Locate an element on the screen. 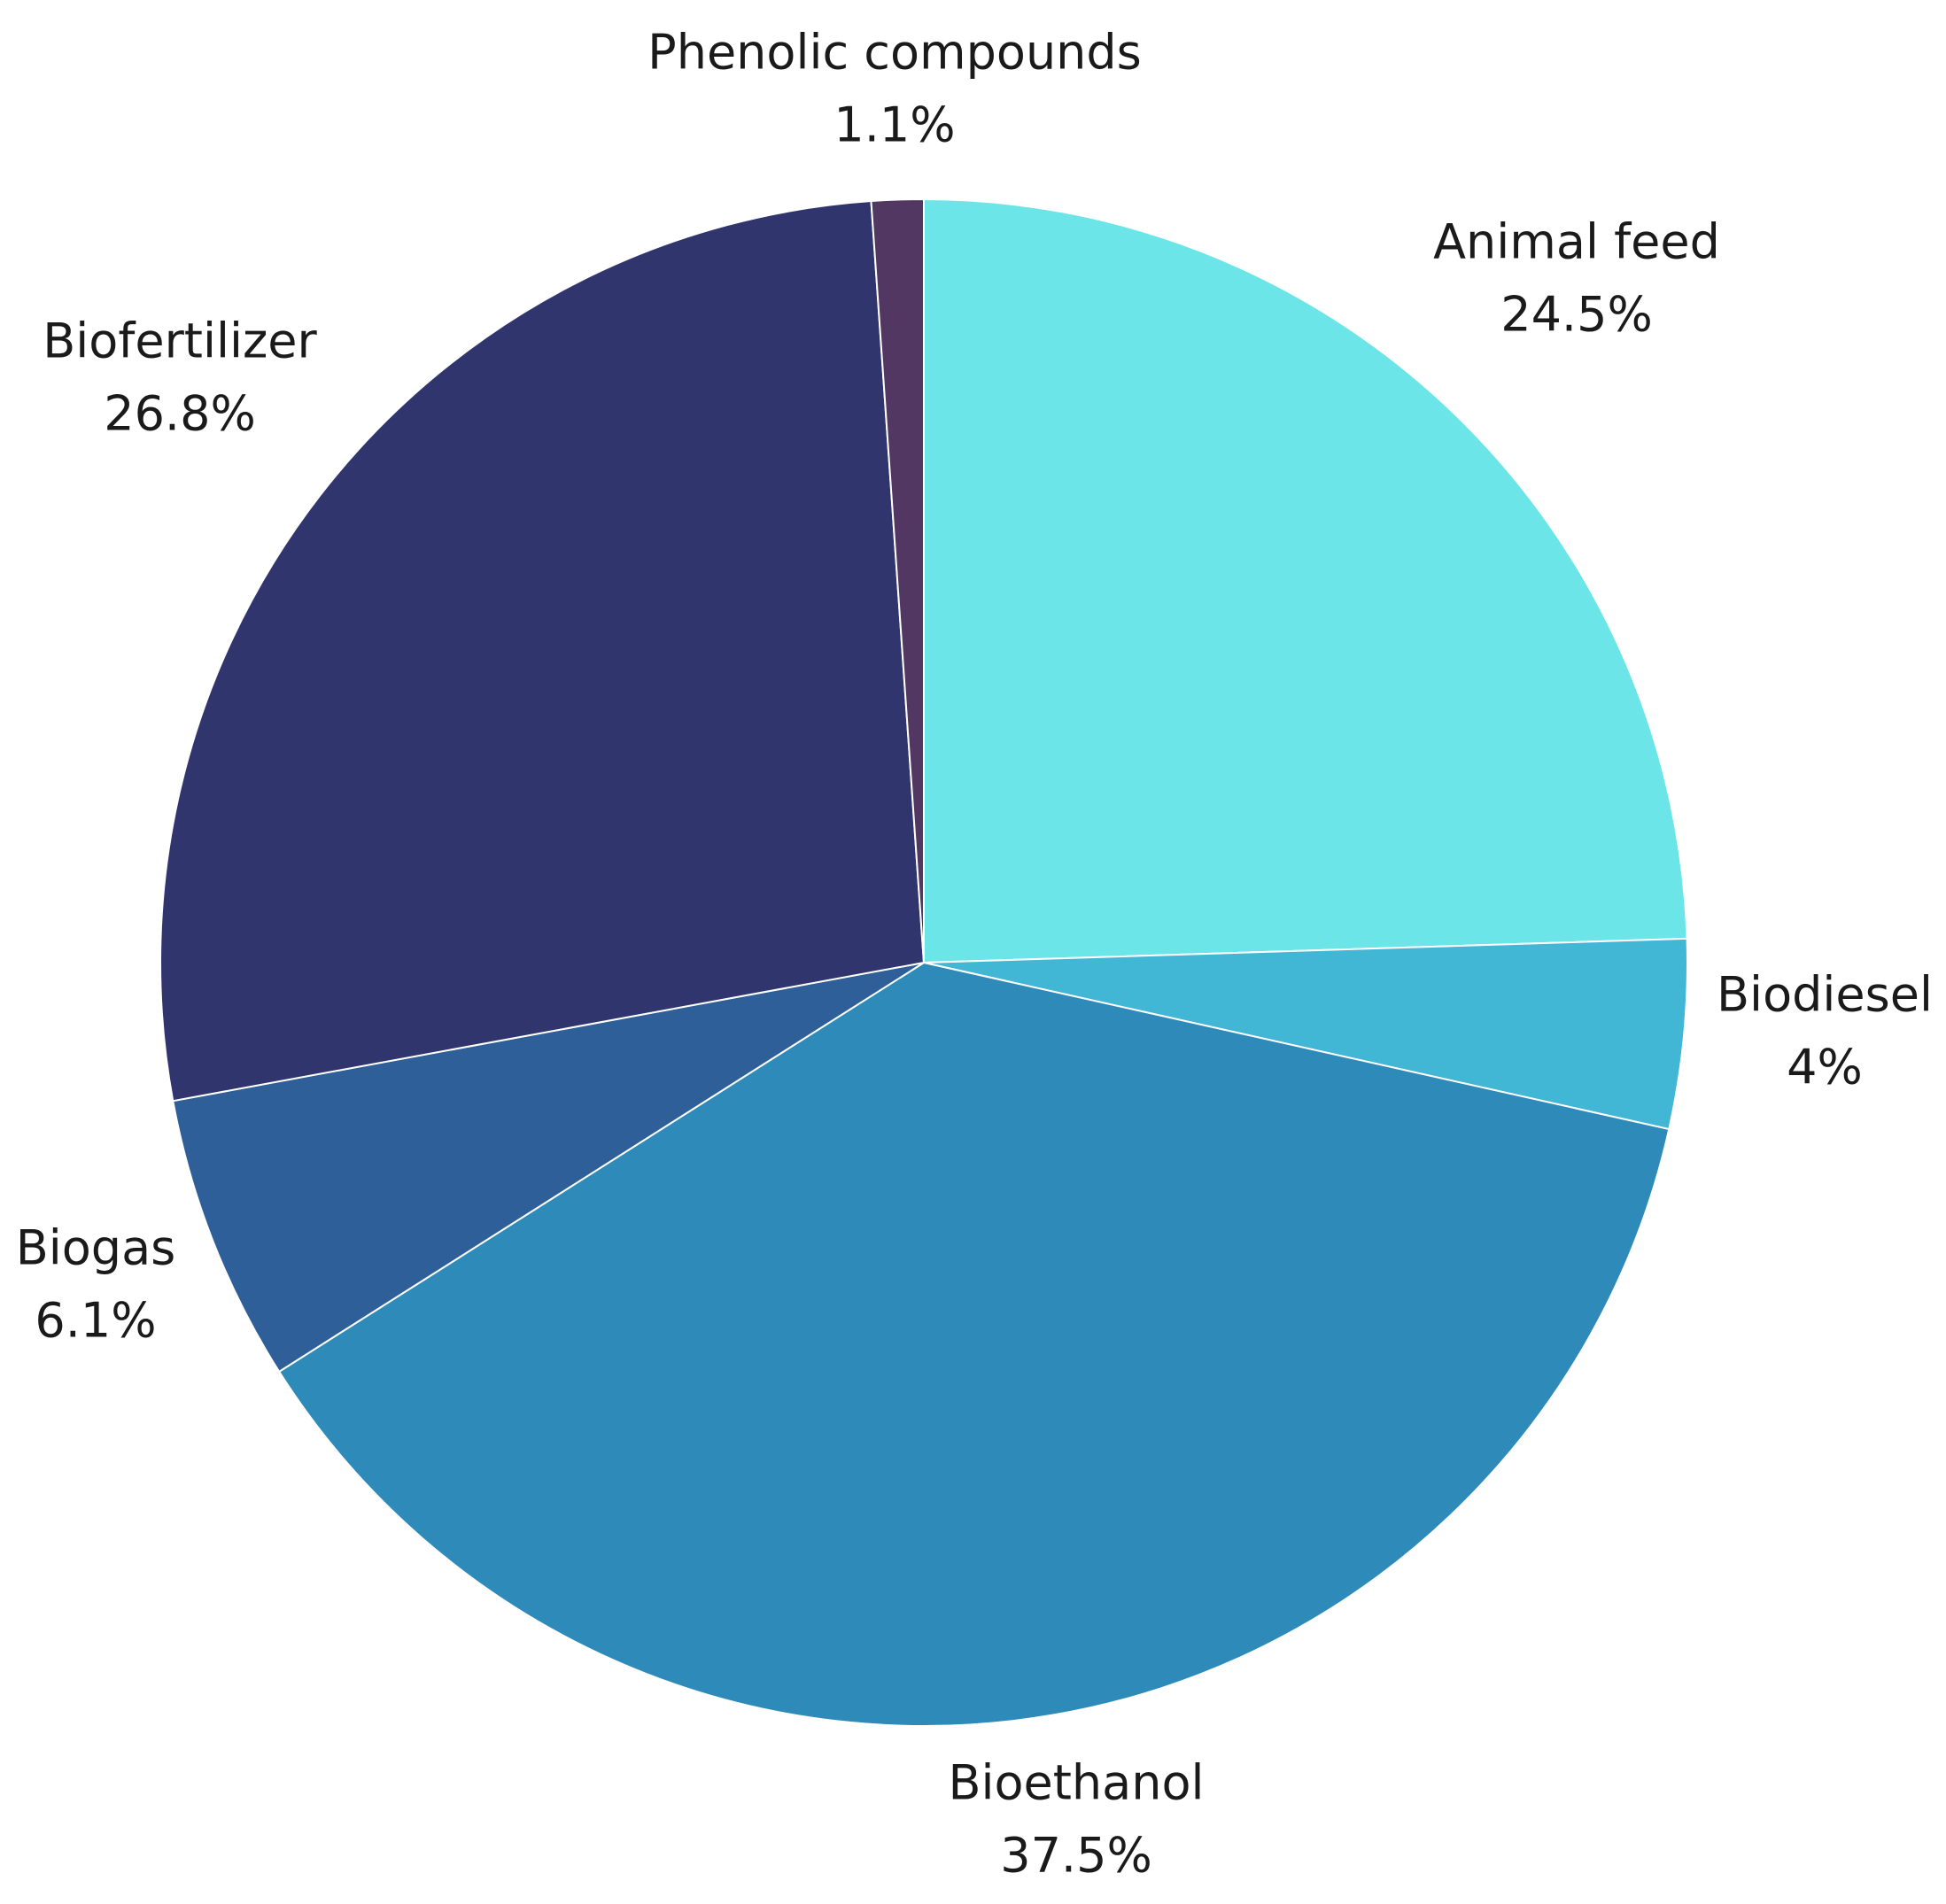 The height and width of the screenshot is (1904, 1946). pie-slice-biodiesel is located at coordinates (1305, 1034).